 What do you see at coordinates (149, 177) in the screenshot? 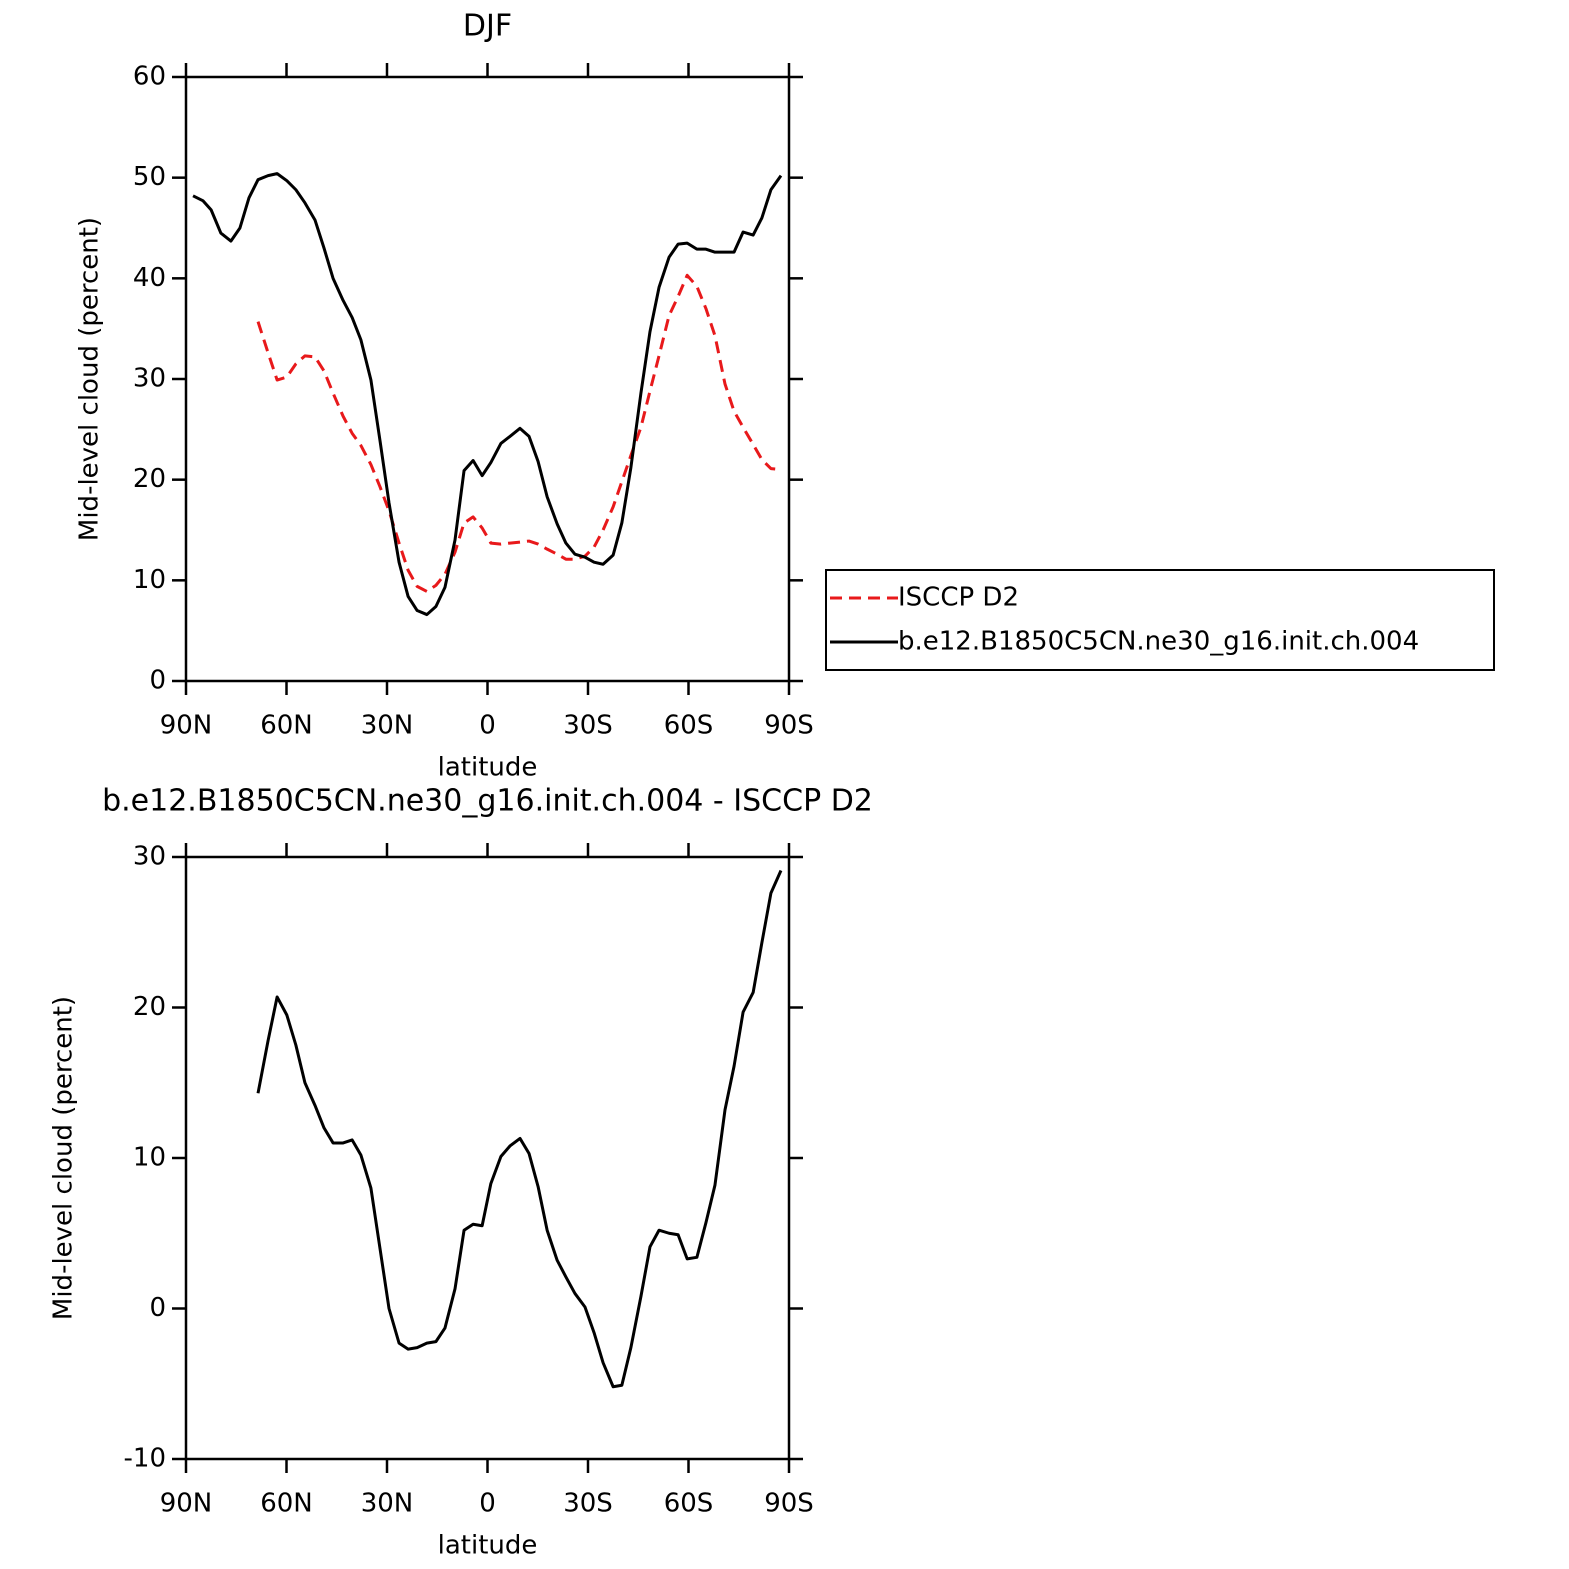
I see `y-tick-label: 50` at bounding box center [149, 177].